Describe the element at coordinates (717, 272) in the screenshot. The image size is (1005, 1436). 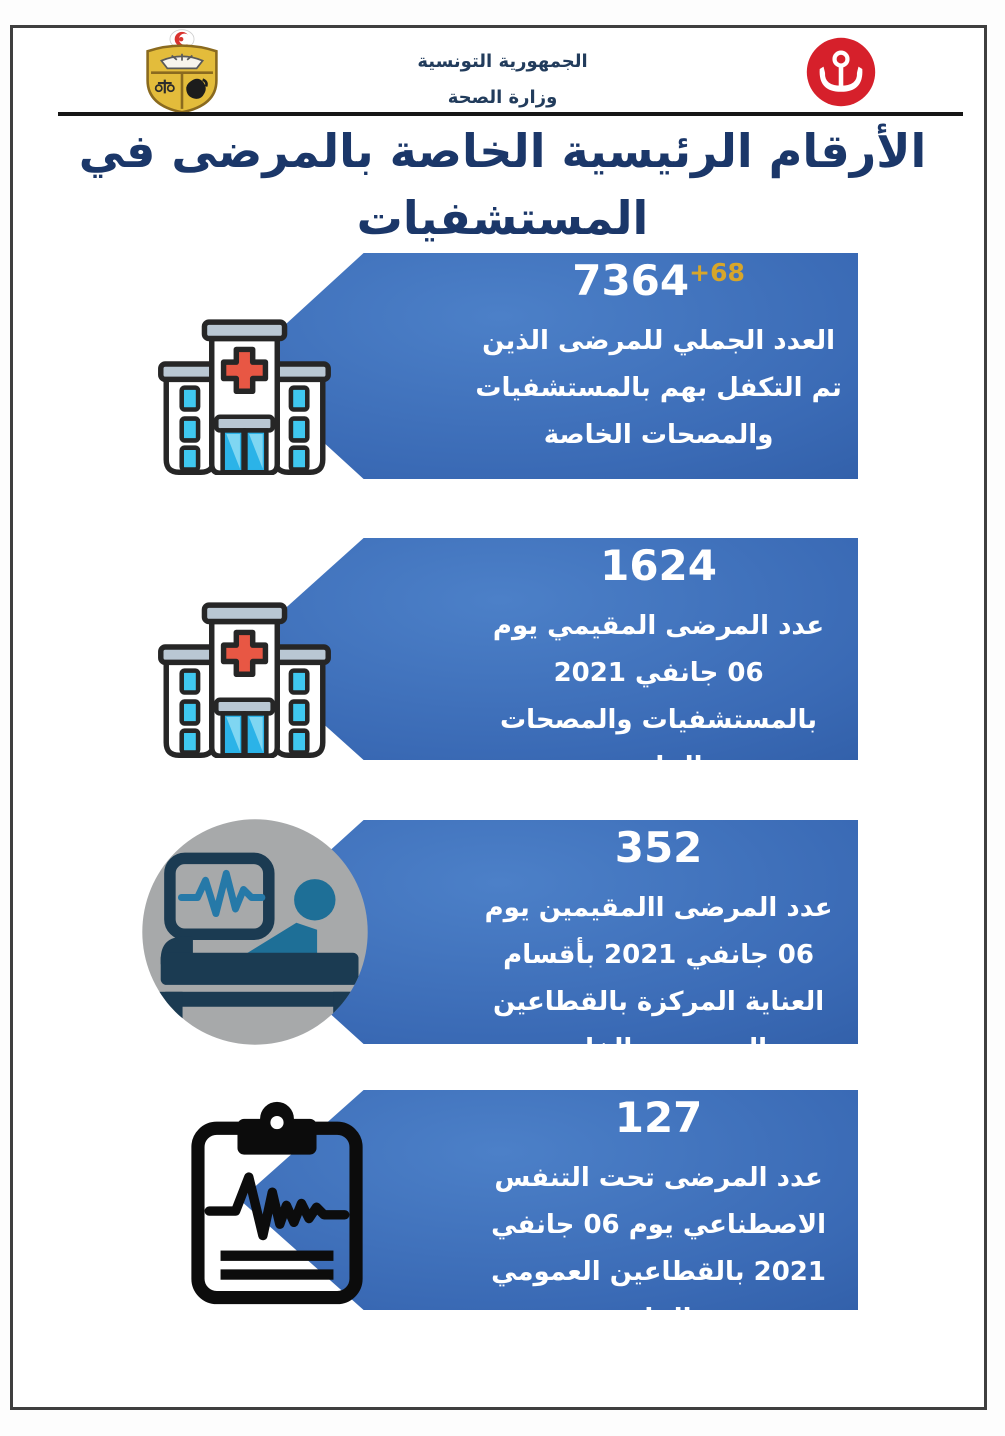
I see `stat-delta: +68` at that location.